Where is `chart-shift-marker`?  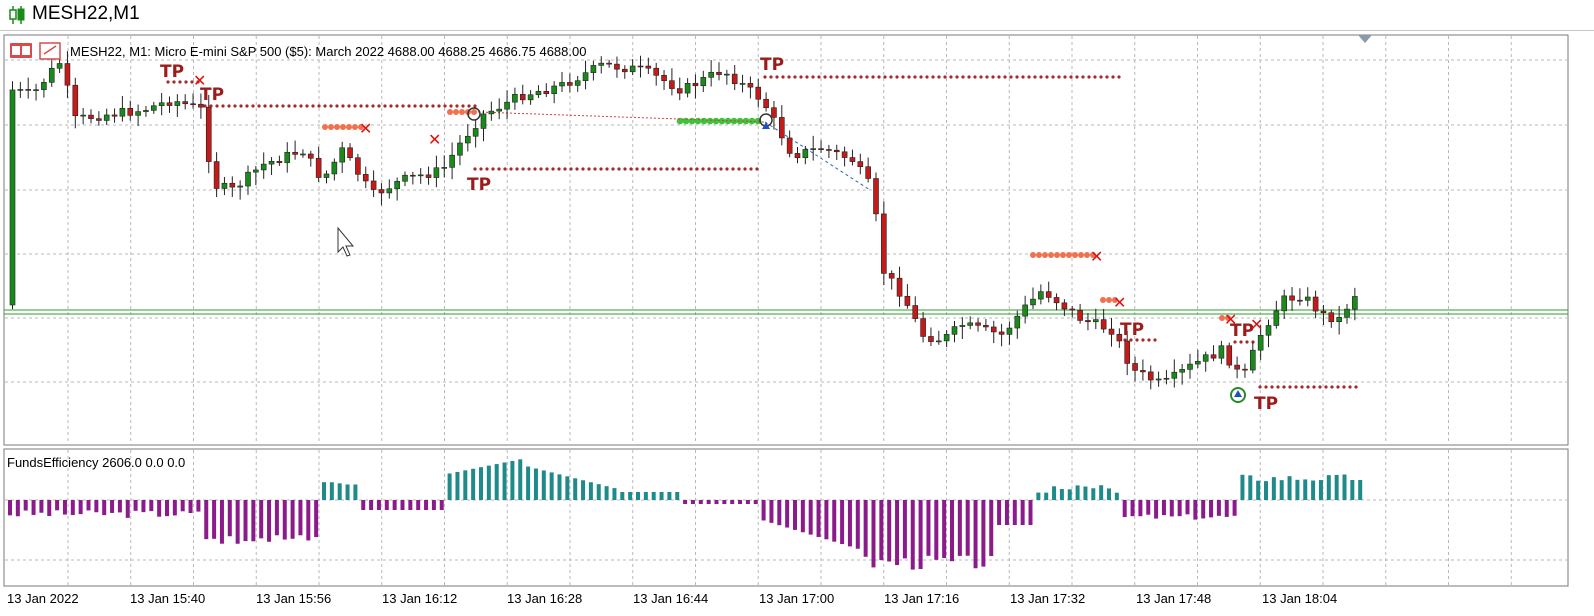
chart-shift-marker is located at coordinates (1365, 39).